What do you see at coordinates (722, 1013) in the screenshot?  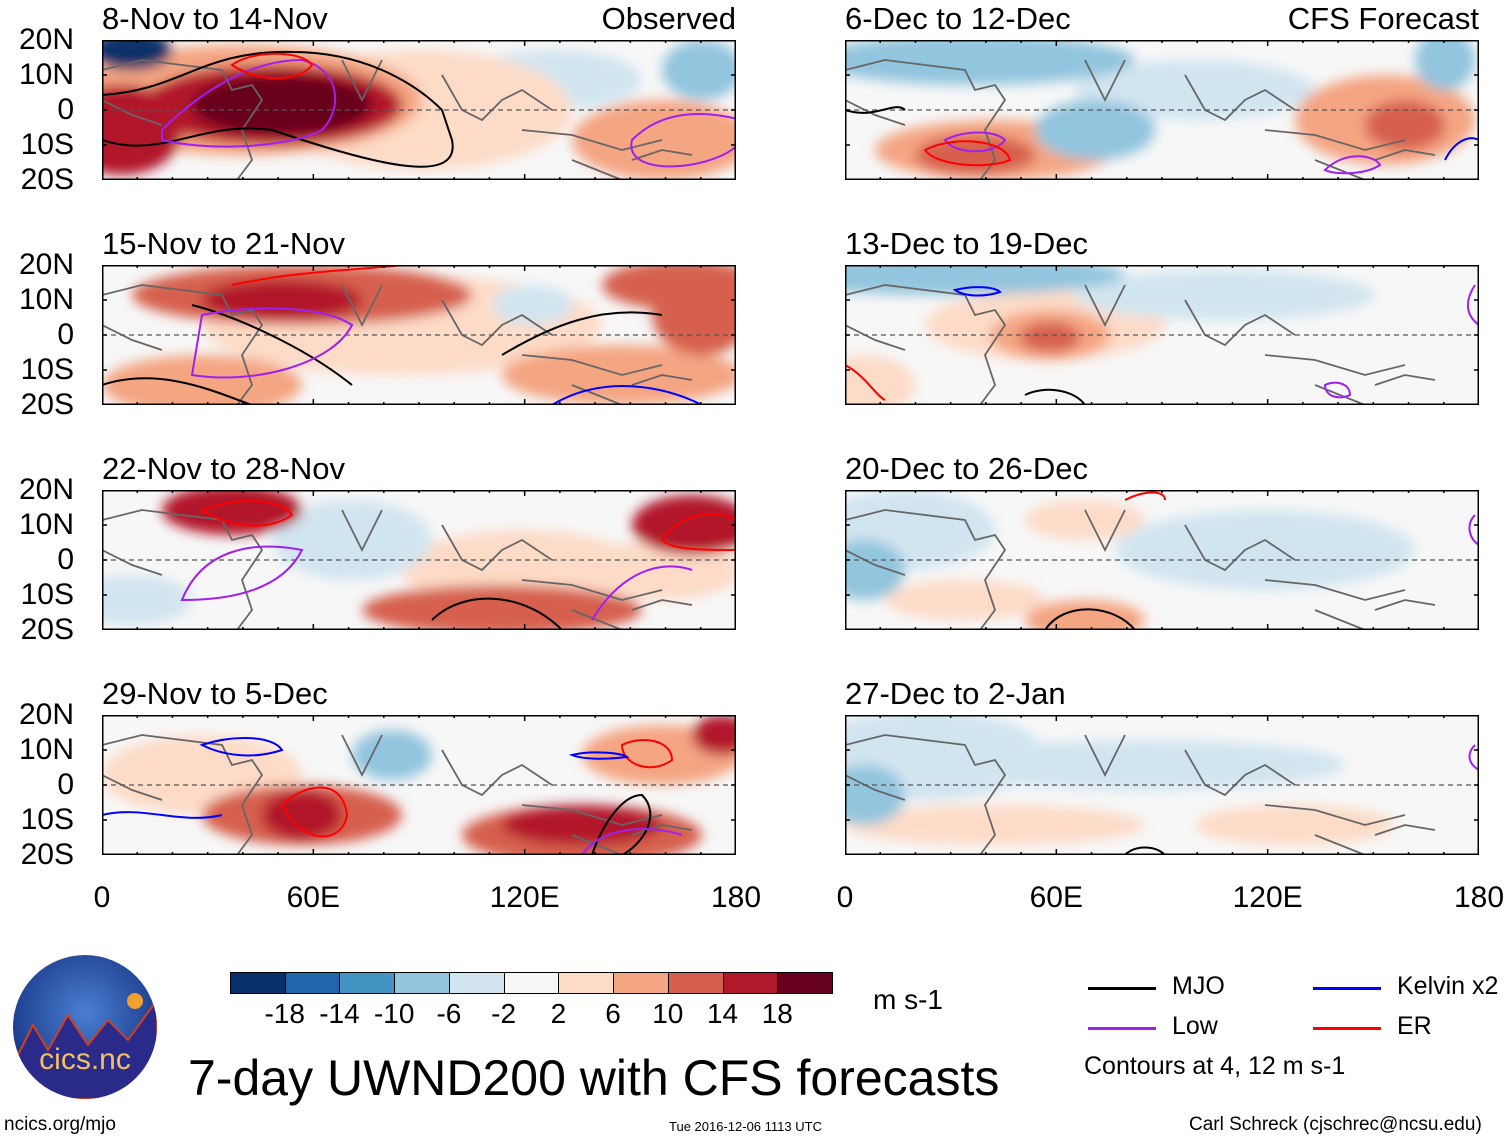 I see `colorbar-label: 14` at bounding box center [722, 1013].